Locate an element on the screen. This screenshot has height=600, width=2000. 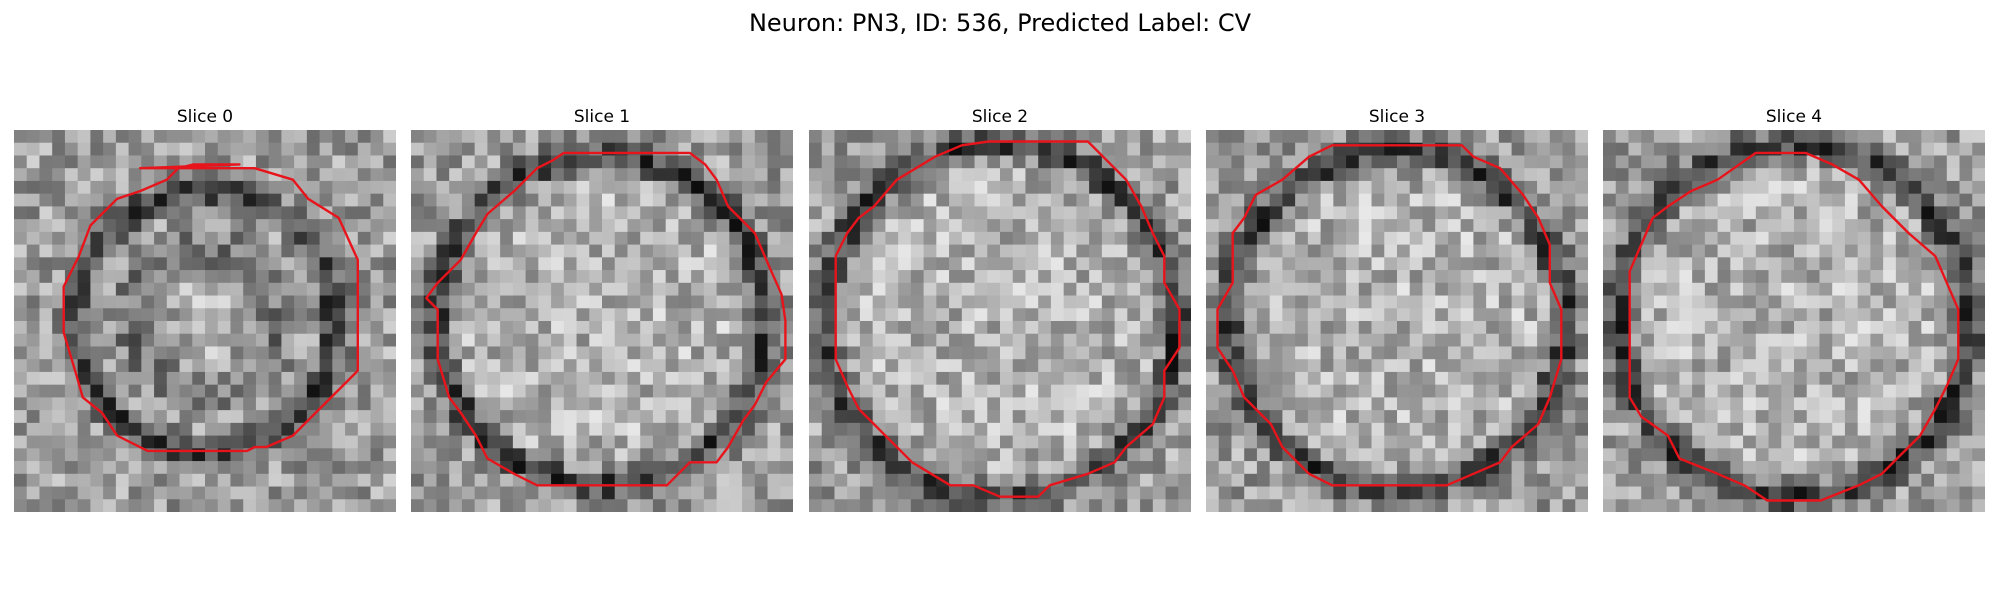
slice-panel-0: Slice 0 is located at coordinates (205, 308).